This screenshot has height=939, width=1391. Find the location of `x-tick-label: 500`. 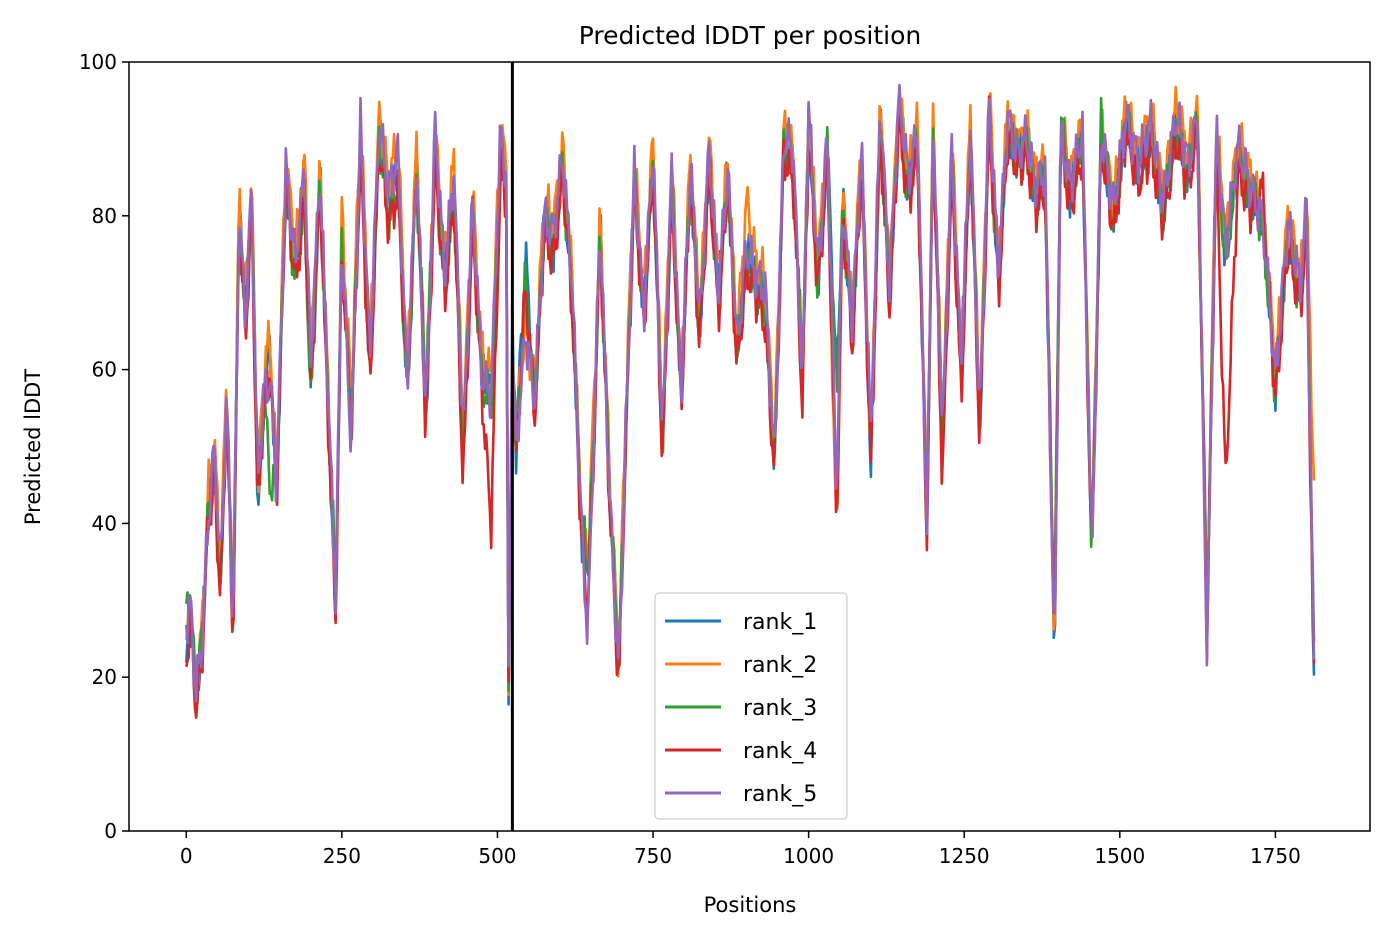

x-tick-label: 500 is located at coordinates (497, 856).